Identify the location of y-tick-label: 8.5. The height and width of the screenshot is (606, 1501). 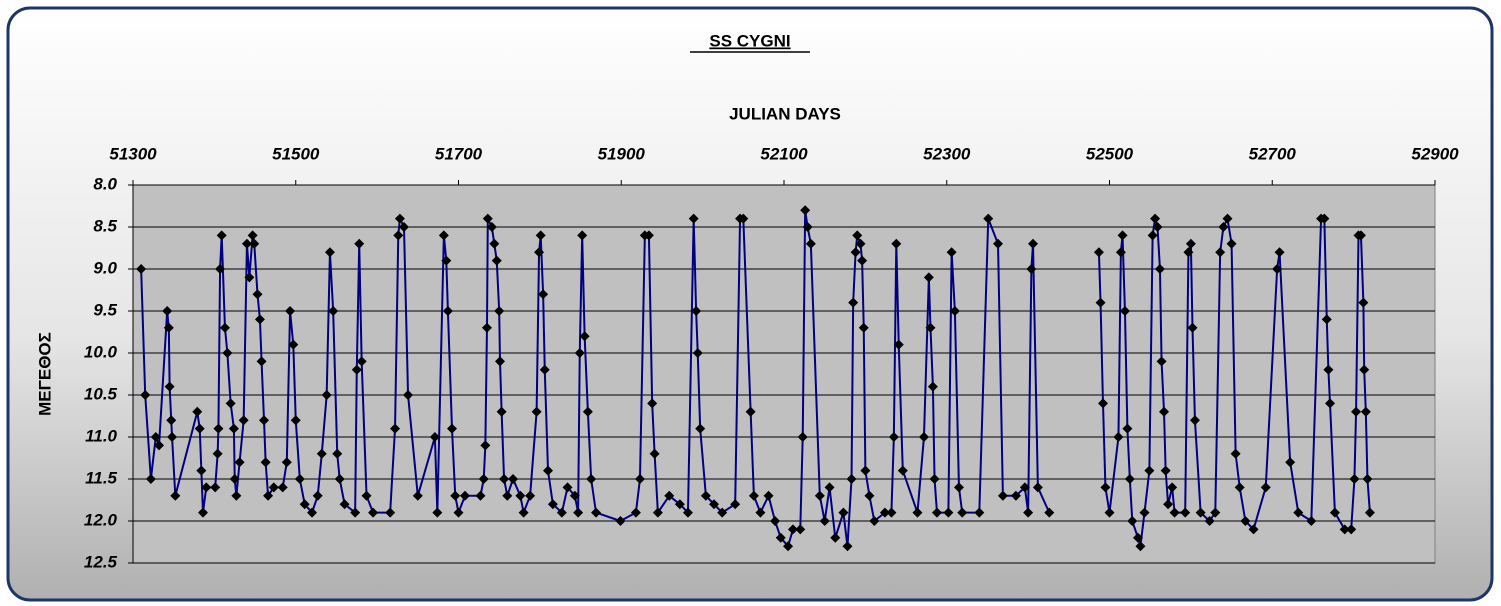
(105, 225).